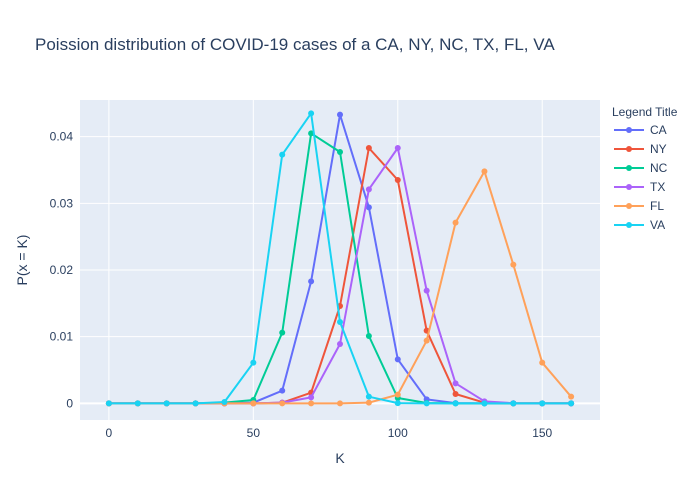  What do you see at coordinates (329, 433) in the screenshot?
I see `x-axis-ticks: 0 50 100 150` at bounding box center [329, 433].